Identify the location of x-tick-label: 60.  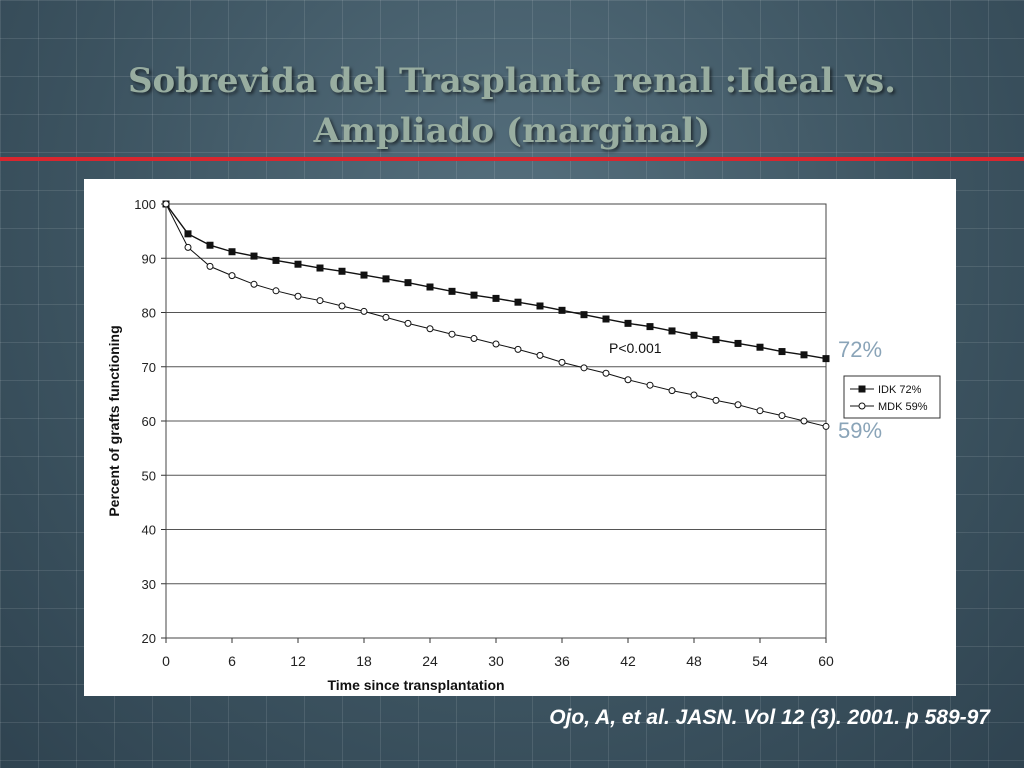
(826, 661).